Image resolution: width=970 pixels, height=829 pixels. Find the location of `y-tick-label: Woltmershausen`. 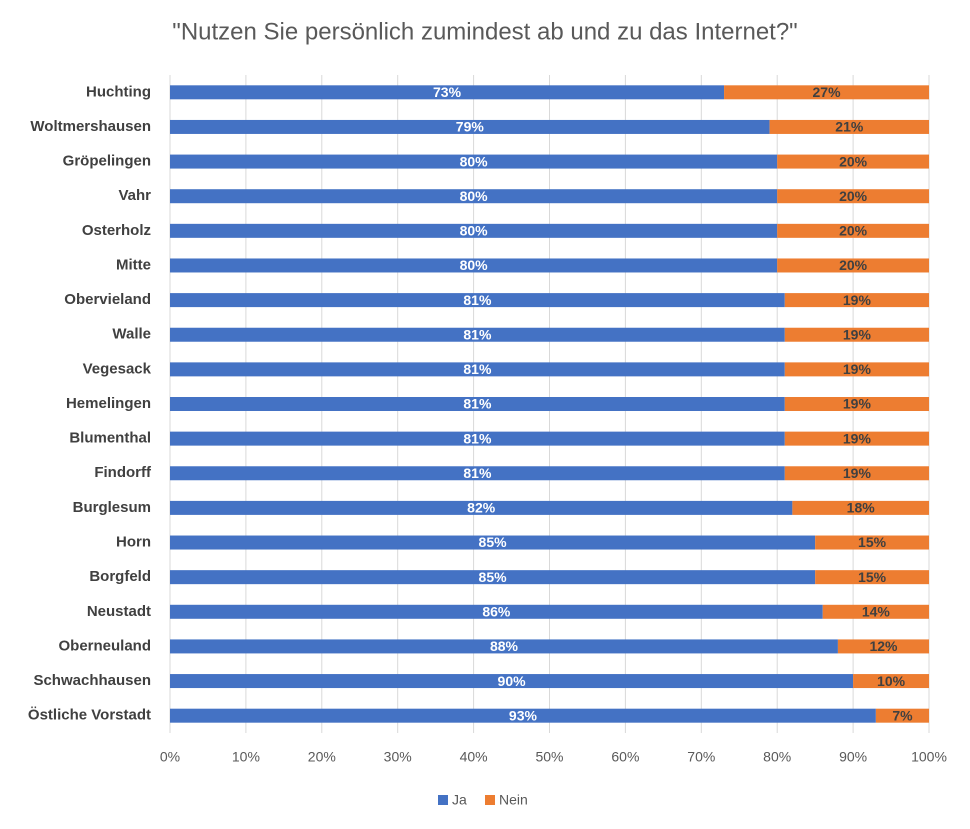

y-tick-label: Woltmershausen is located at coordinates (90, 126).